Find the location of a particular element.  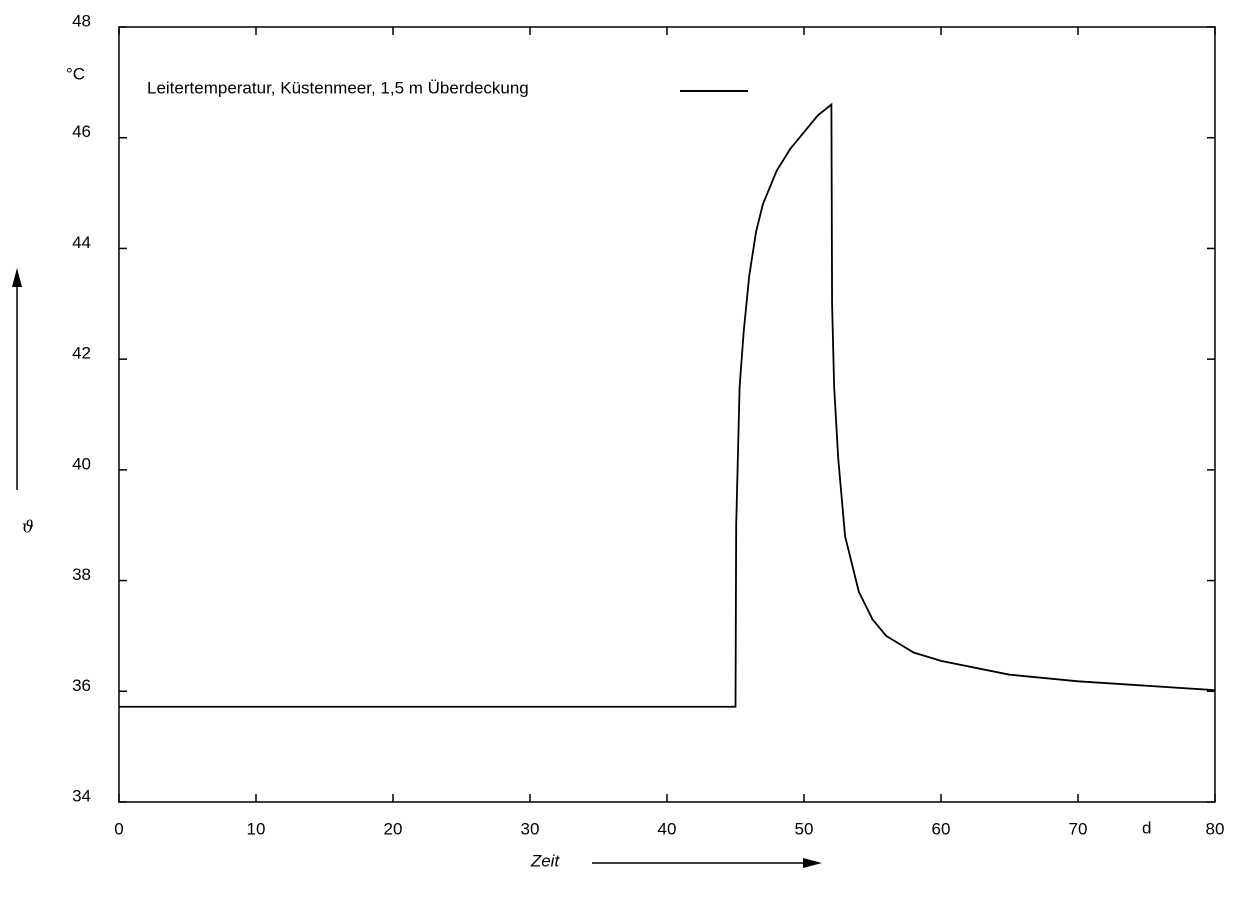

x-tick-label: 10 is located at coordinates (256, 828).